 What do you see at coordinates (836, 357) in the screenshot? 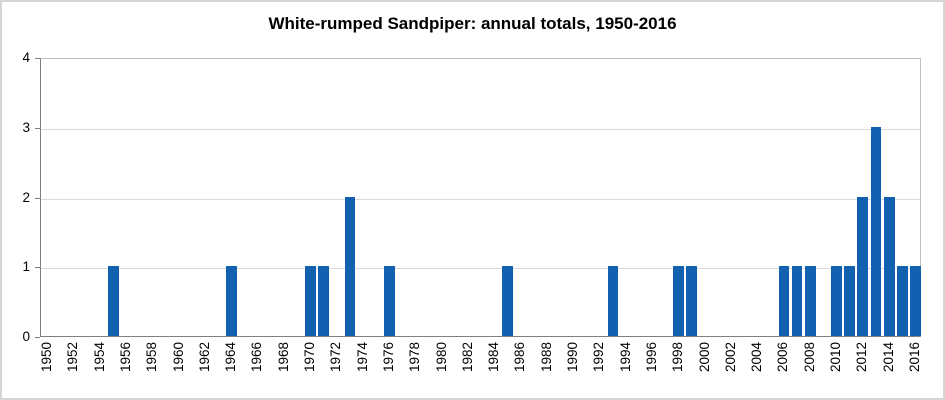
I see `x-axis-label-2010: 2010` at bounding box center [836, 357].